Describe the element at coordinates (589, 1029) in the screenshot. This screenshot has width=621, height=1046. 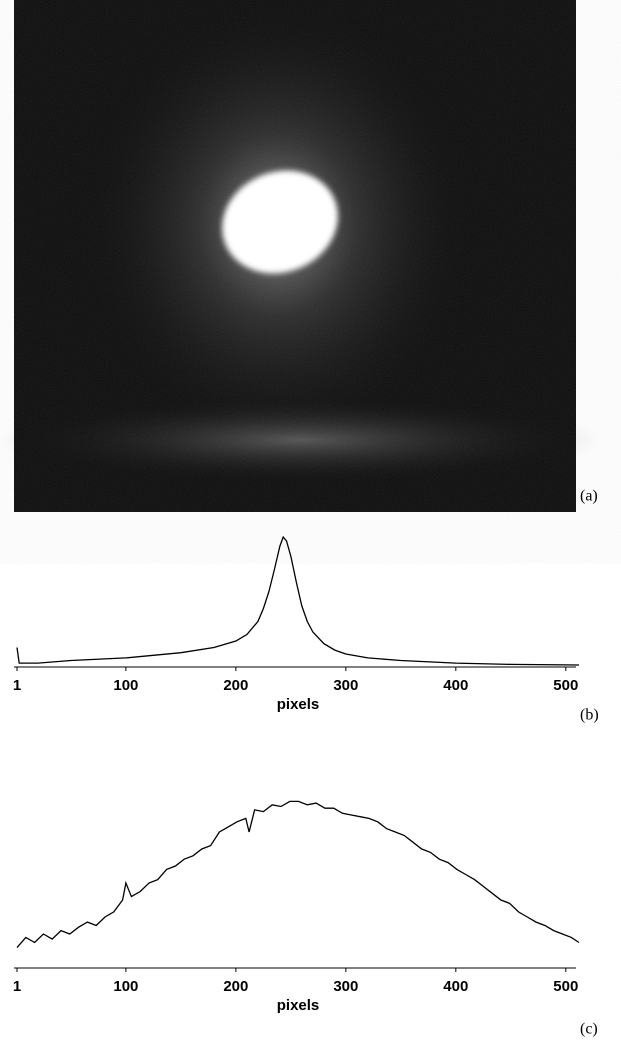
I see `panel-label: (c)` at that location.